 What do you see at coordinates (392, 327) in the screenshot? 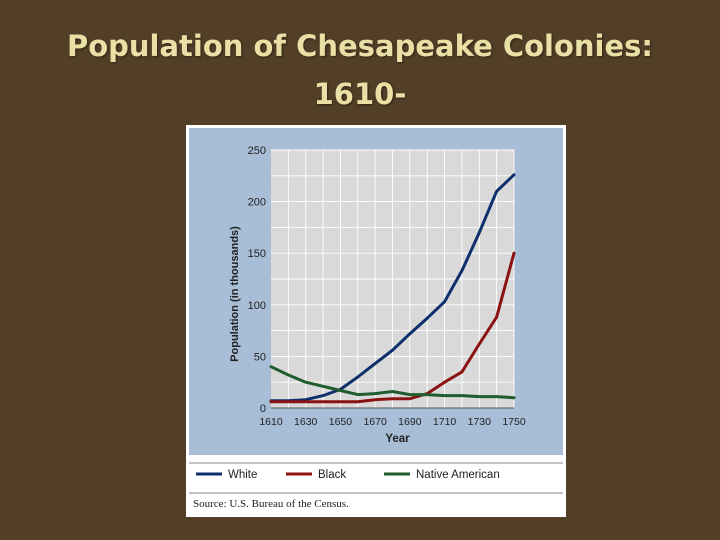
I see `series-line-black` at bounding box center [392, 327].